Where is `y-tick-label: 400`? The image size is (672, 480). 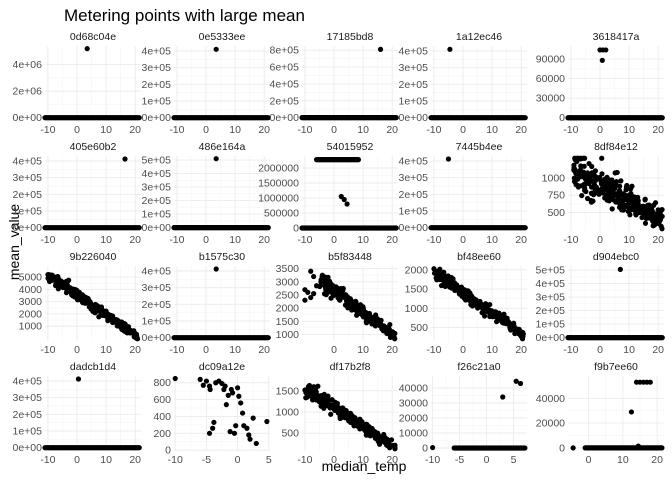 y-tick-label: 400 is located at coordinates (162, 417).